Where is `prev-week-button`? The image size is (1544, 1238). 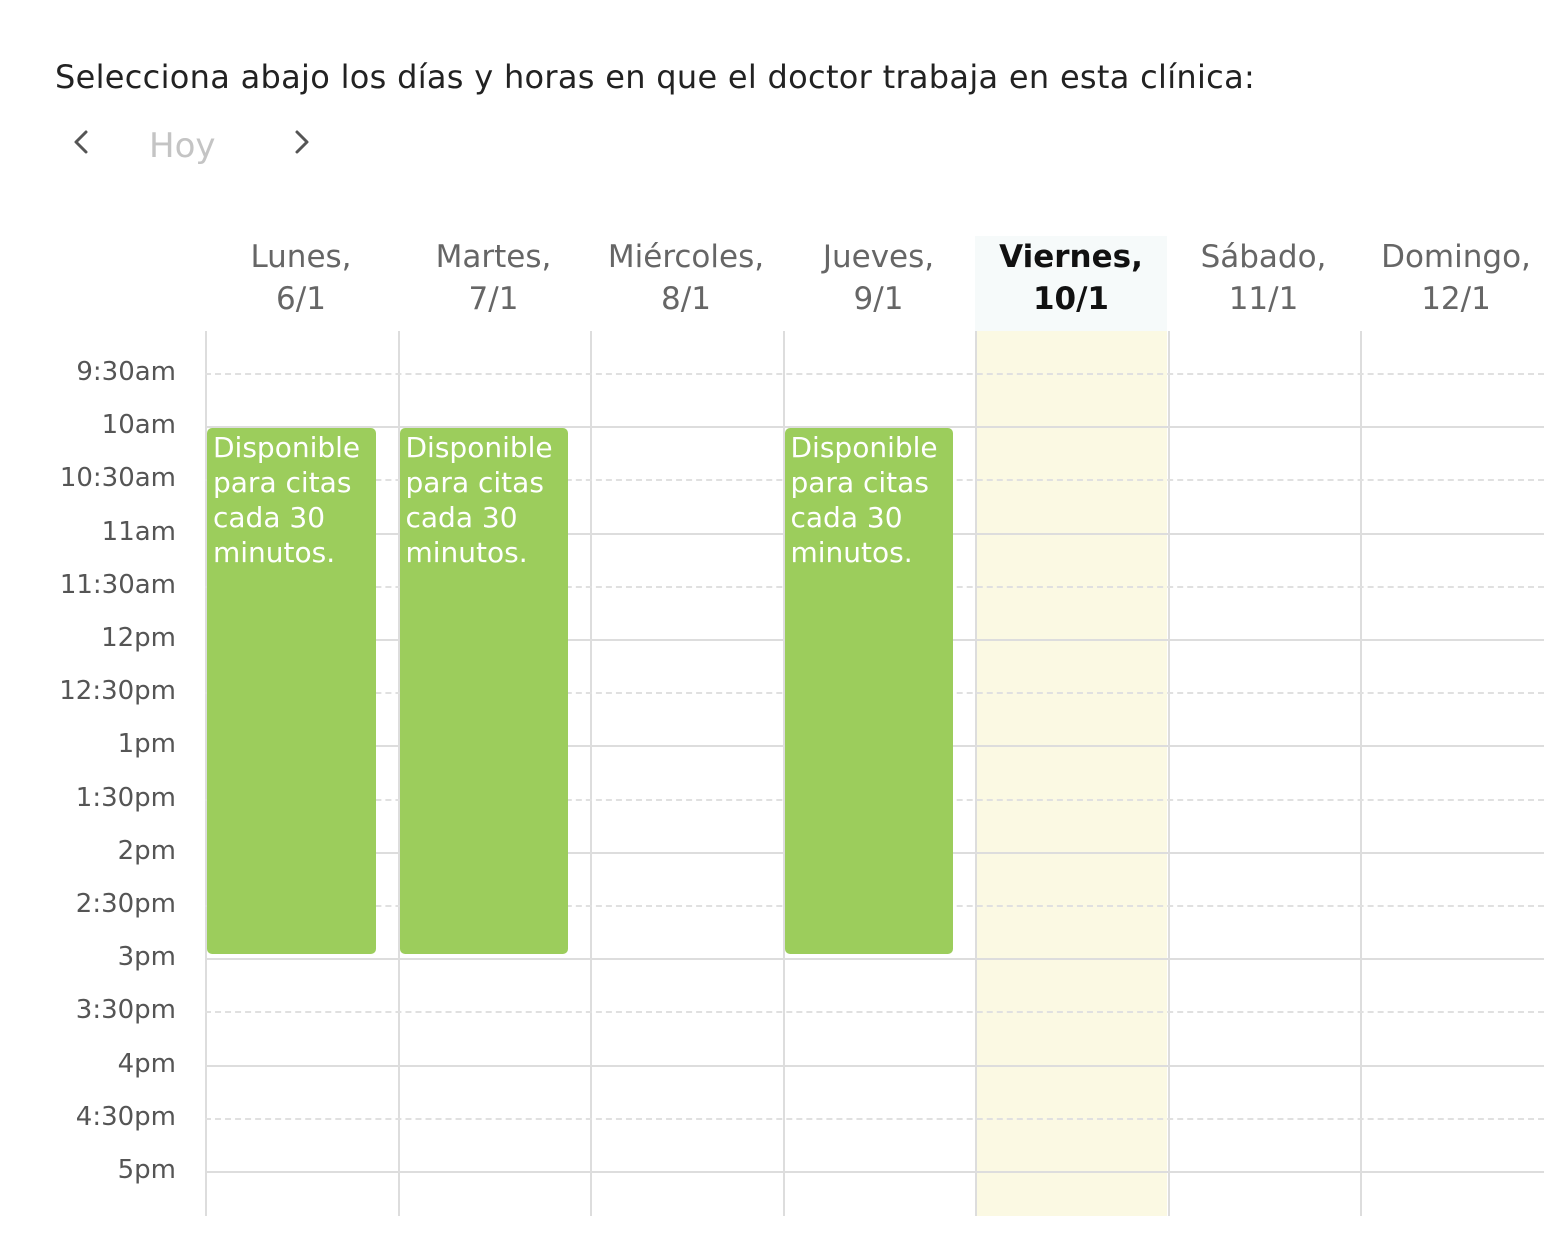 prev-week-button is located at coordinates (80, 143).